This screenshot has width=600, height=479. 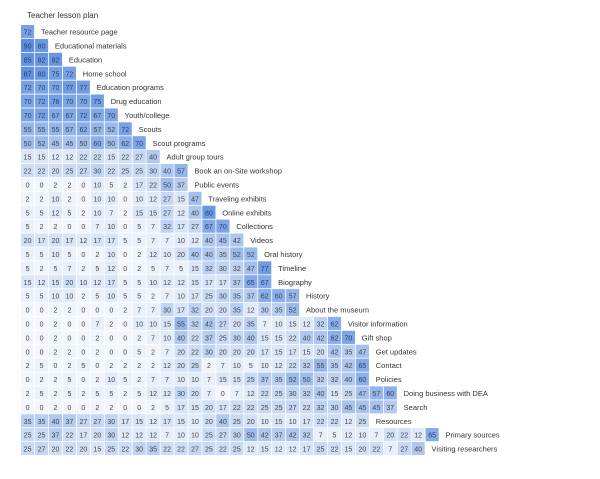 I want to click on cell-value: 70, so click(x=83, y=102).